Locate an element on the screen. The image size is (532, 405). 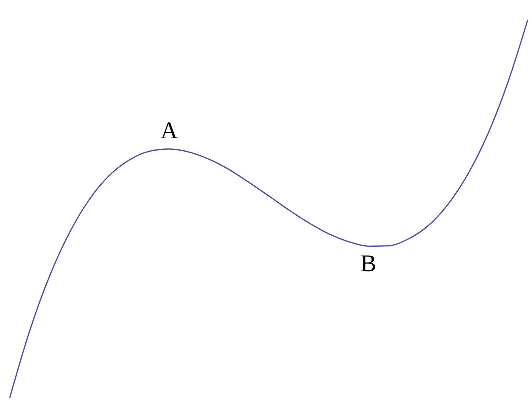
annotation: A is located at coordinates (169, 131).